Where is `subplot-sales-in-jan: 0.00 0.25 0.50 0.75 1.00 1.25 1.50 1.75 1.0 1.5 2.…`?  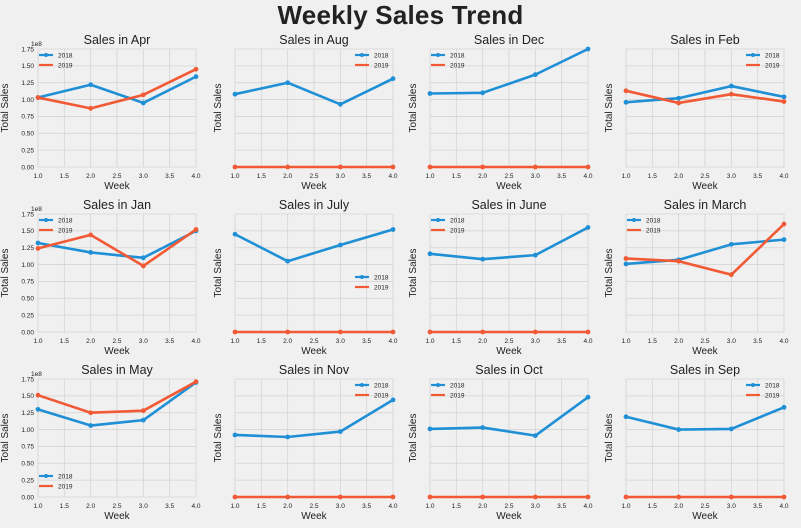
subplot-sales-in-jan: 0.00 0.25 0.50 0.75 1.00 1.25 1.50 1.75 1.0 1.5 2.… is located at coordinates (100, 277).